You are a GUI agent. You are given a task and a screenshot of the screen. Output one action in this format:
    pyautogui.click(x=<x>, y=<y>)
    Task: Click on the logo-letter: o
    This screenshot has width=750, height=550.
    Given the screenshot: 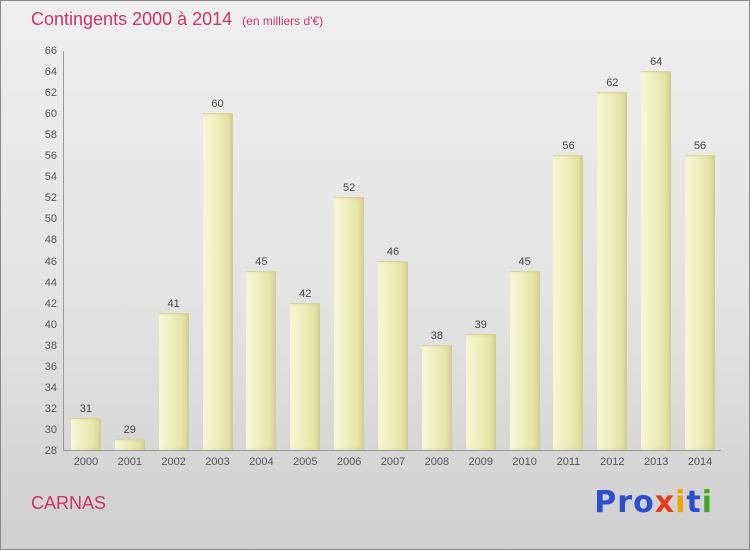 What is the action you would take?
    pyautogui.click(x=644, y=502)
    